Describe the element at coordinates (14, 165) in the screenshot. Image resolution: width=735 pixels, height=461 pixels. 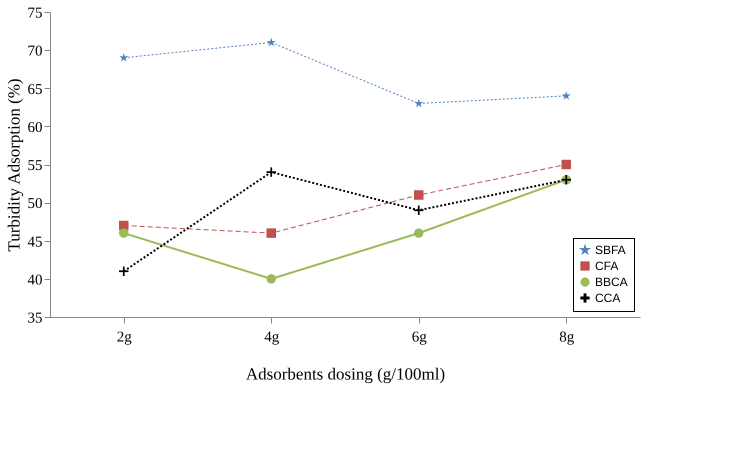
I see `y-axis-title: Turbidity Adsorption (%)` at that location.